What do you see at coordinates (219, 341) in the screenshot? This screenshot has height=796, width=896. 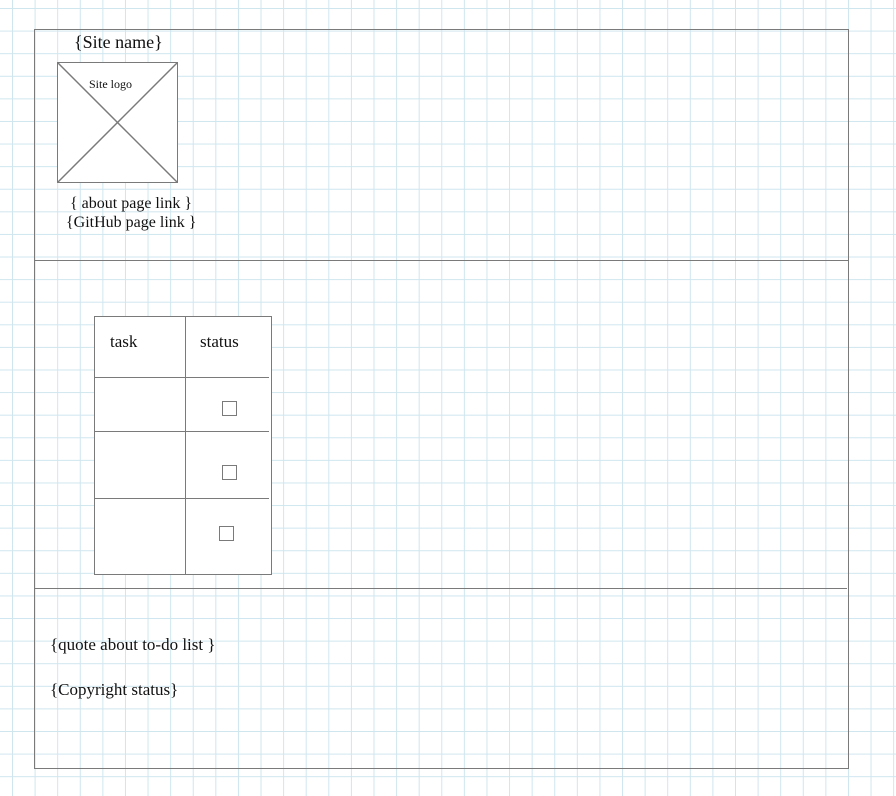 I see `column-header-status: status` at bounding box center [219, 341].